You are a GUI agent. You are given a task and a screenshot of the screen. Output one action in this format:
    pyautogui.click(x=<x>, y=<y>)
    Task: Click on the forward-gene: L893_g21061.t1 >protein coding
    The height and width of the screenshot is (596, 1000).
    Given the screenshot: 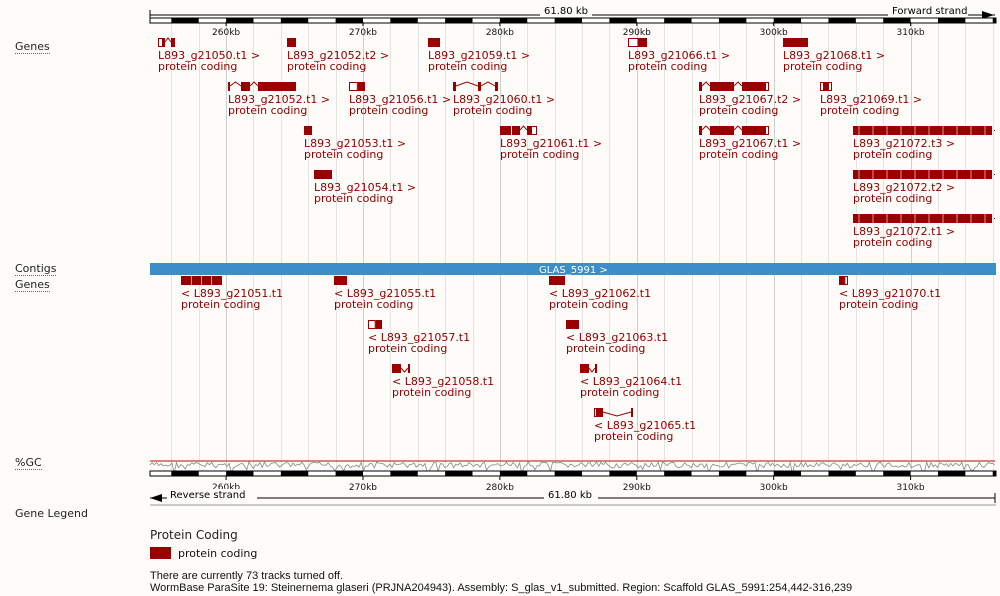 What is the action you would take?
    pyautogui.click(x=551, y=143)
    